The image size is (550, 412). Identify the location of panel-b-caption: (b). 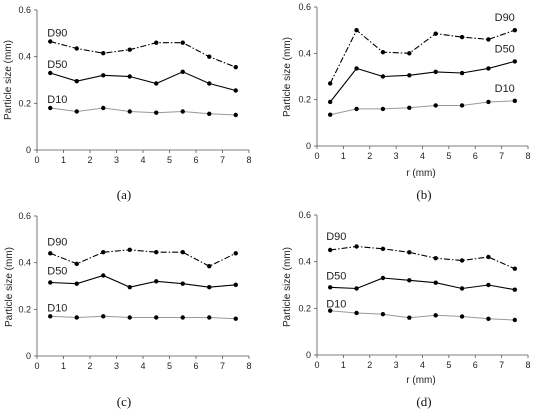
(423, 194).